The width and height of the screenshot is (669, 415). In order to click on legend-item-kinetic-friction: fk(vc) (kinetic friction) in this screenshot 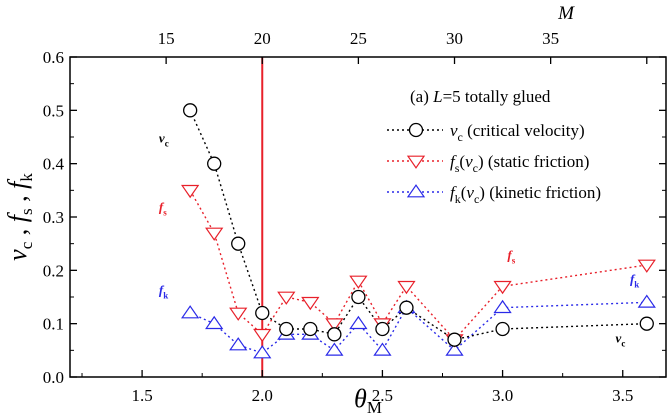, I will do `click(494, 194)`.